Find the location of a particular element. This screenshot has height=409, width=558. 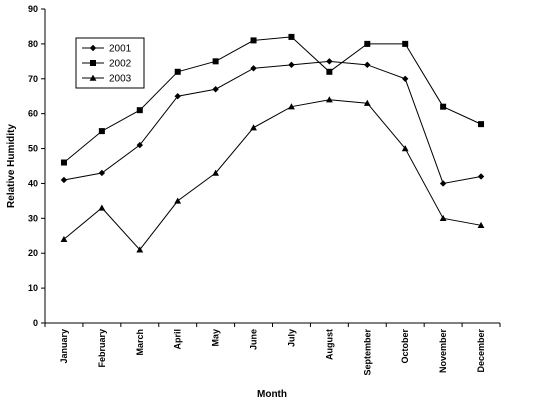

y-tick-label: 0 is located at coordinates (35, 323).